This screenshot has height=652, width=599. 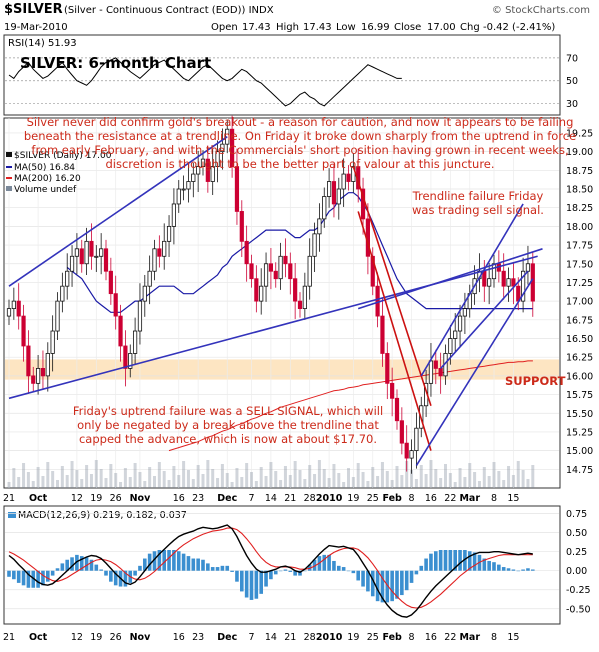 What do you see at coordinates (579, 376) in the screenshot?
I see `price-y-tick: 16.00` at bounding box center [579, 376].